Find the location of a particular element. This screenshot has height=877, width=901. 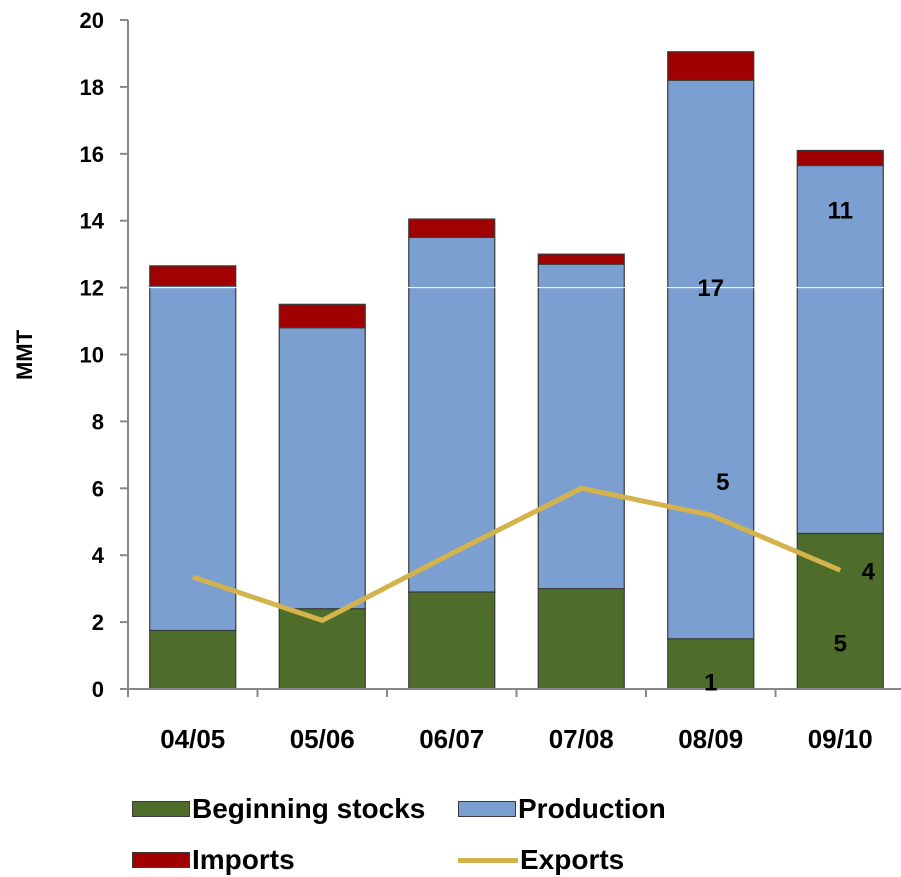

legend-item-beginning-stocks: Beginning stocks is located at coordinates (278, 809).